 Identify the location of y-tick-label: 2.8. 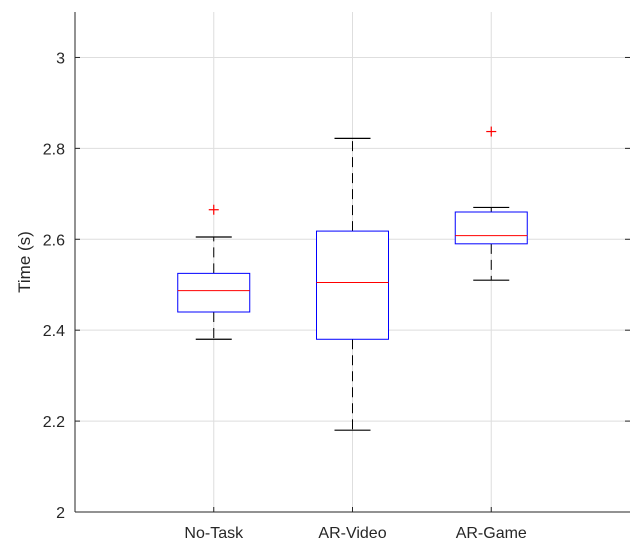
(54, 149).